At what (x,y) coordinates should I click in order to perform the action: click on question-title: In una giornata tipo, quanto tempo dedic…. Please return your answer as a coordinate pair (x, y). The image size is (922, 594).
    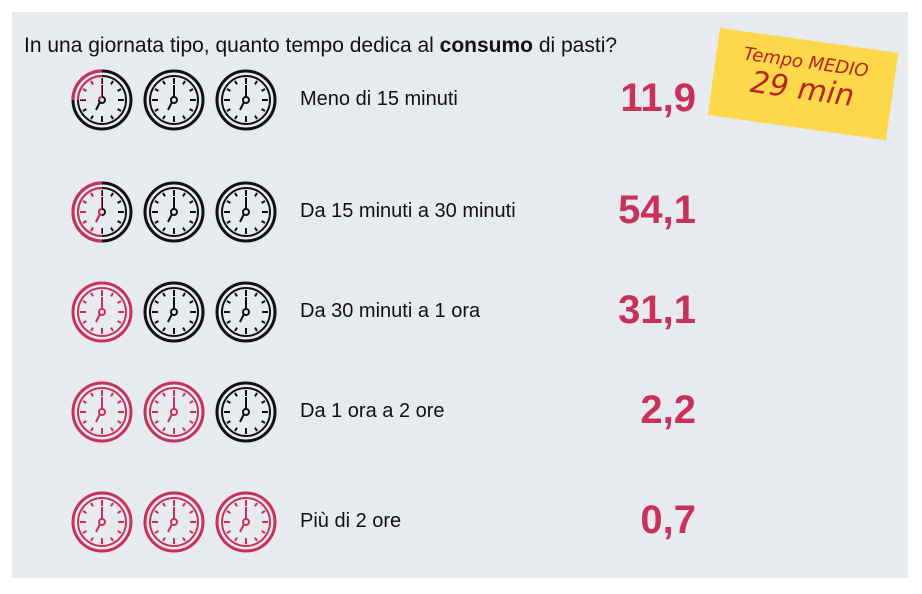
    Looking at the image, I should click on (320, 46).